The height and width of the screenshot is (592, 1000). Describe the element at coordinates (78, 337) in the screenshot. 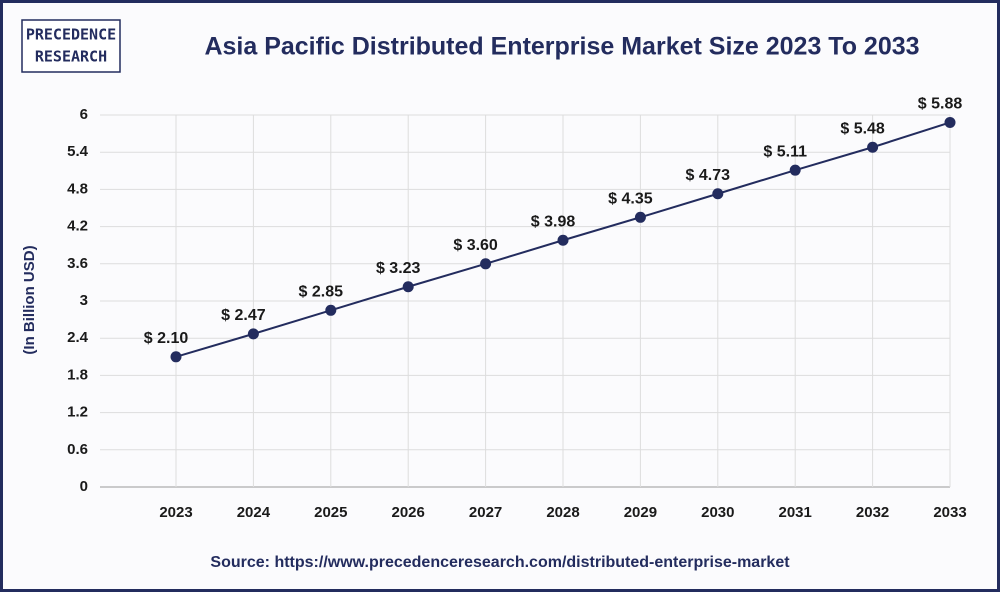

I see `y-tick-label: 2.4` at that location.